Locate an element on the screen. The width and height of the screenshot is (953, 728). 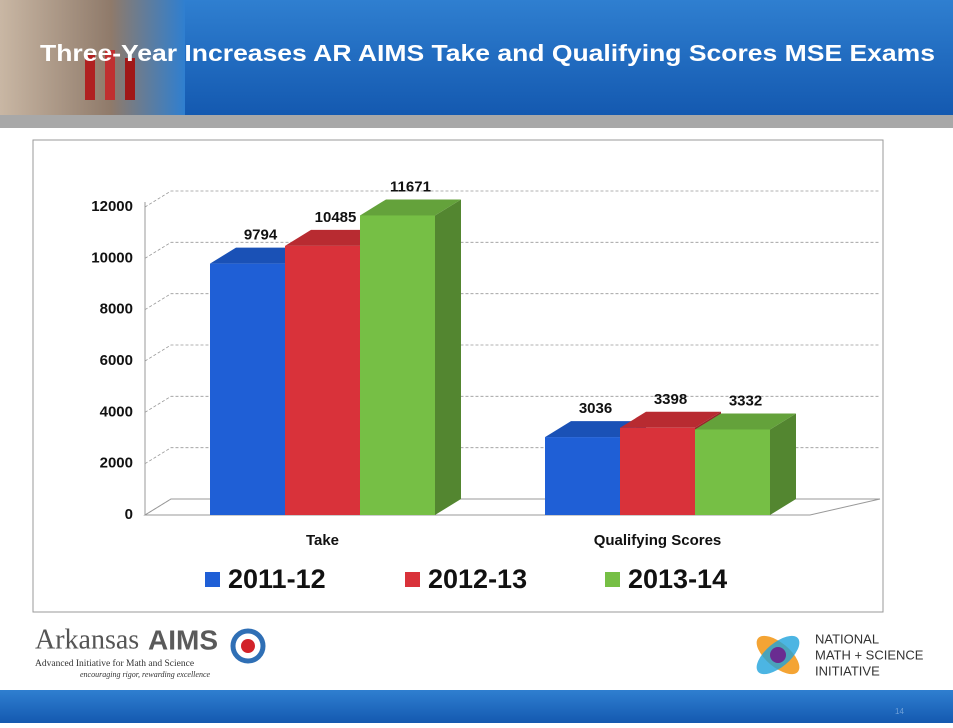
header-strip is located at coordinates (476, 121).